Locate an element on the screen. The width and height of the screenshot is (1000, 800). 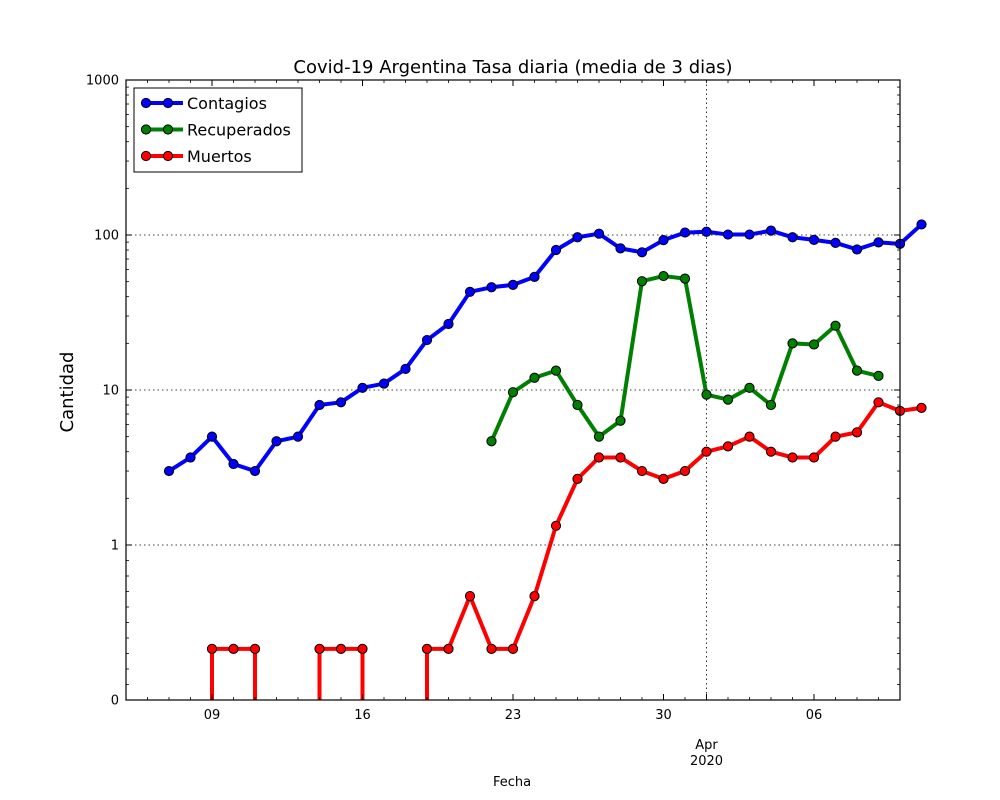
legend-label-recuperados: Recuperados is located at coordinates (239, 130).